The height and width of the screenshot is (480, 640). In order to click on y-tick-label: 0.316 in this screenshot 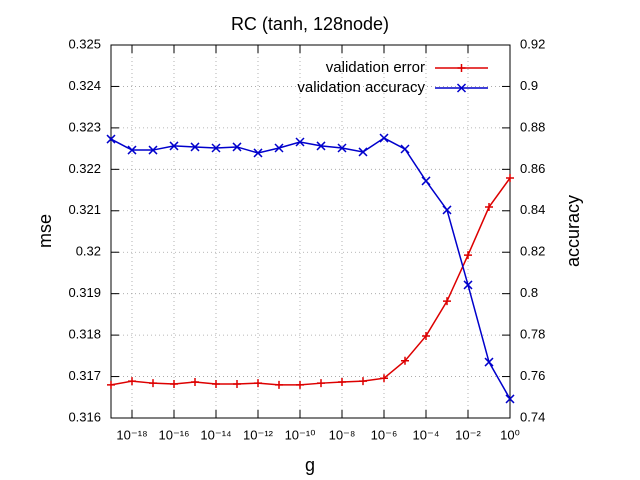, I will do `click(84, 416)`.